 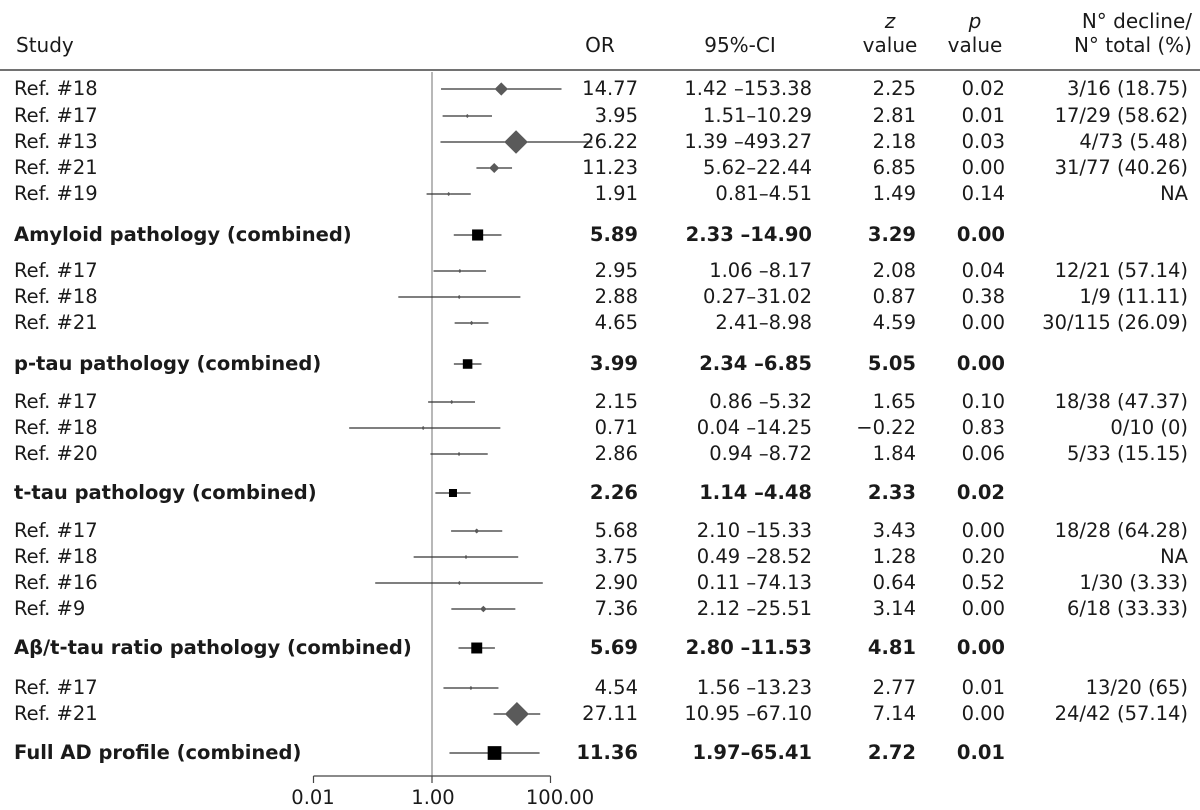 I want to click on or-value: 5.68, so click(x=616, y=530).